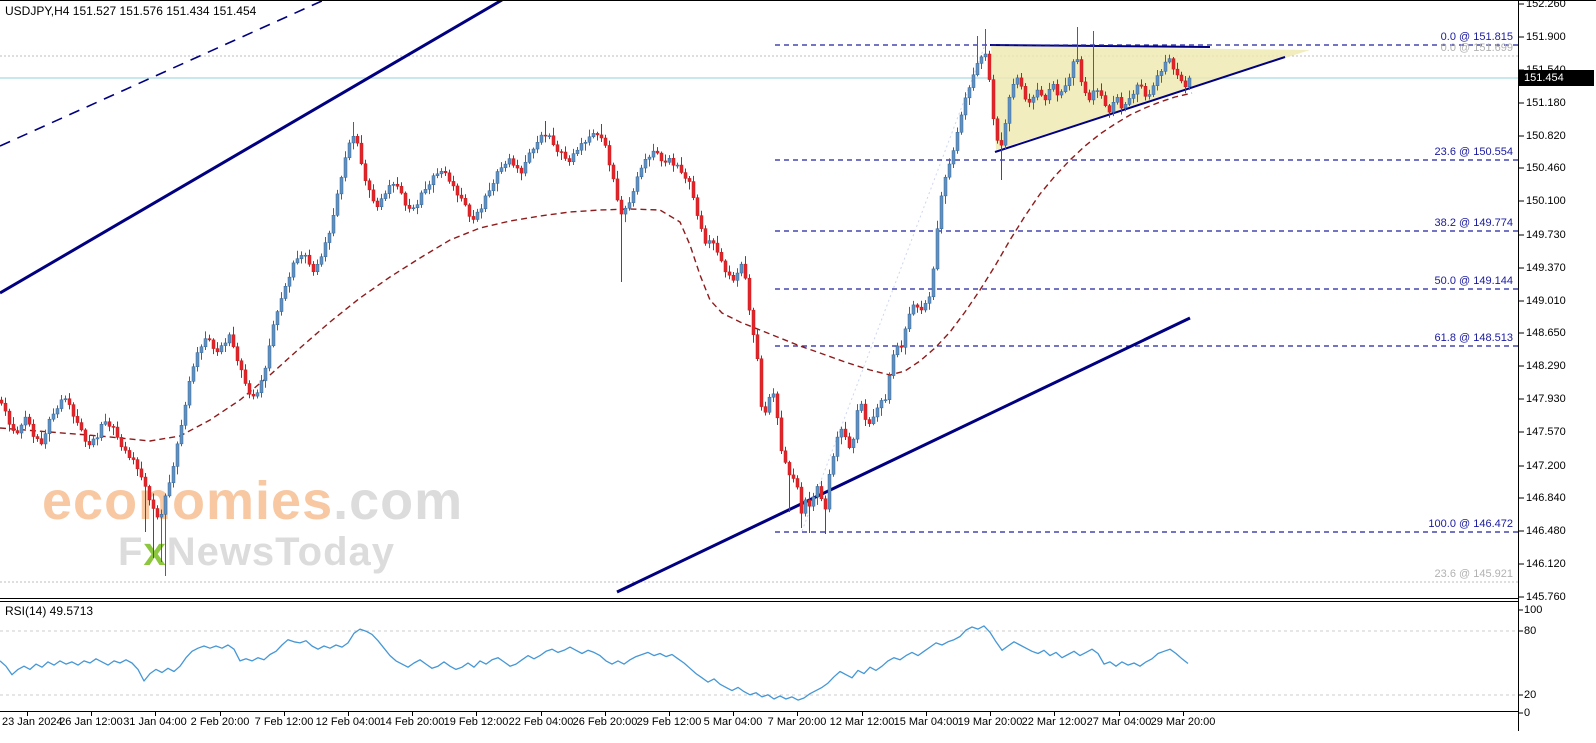 The image size is (1596, 743). What do you see at coordinates (1470, 524) in the screenshot?
I see `fib-level-label: 100.0 @ 146.472` at bounding box center [1470, 524].